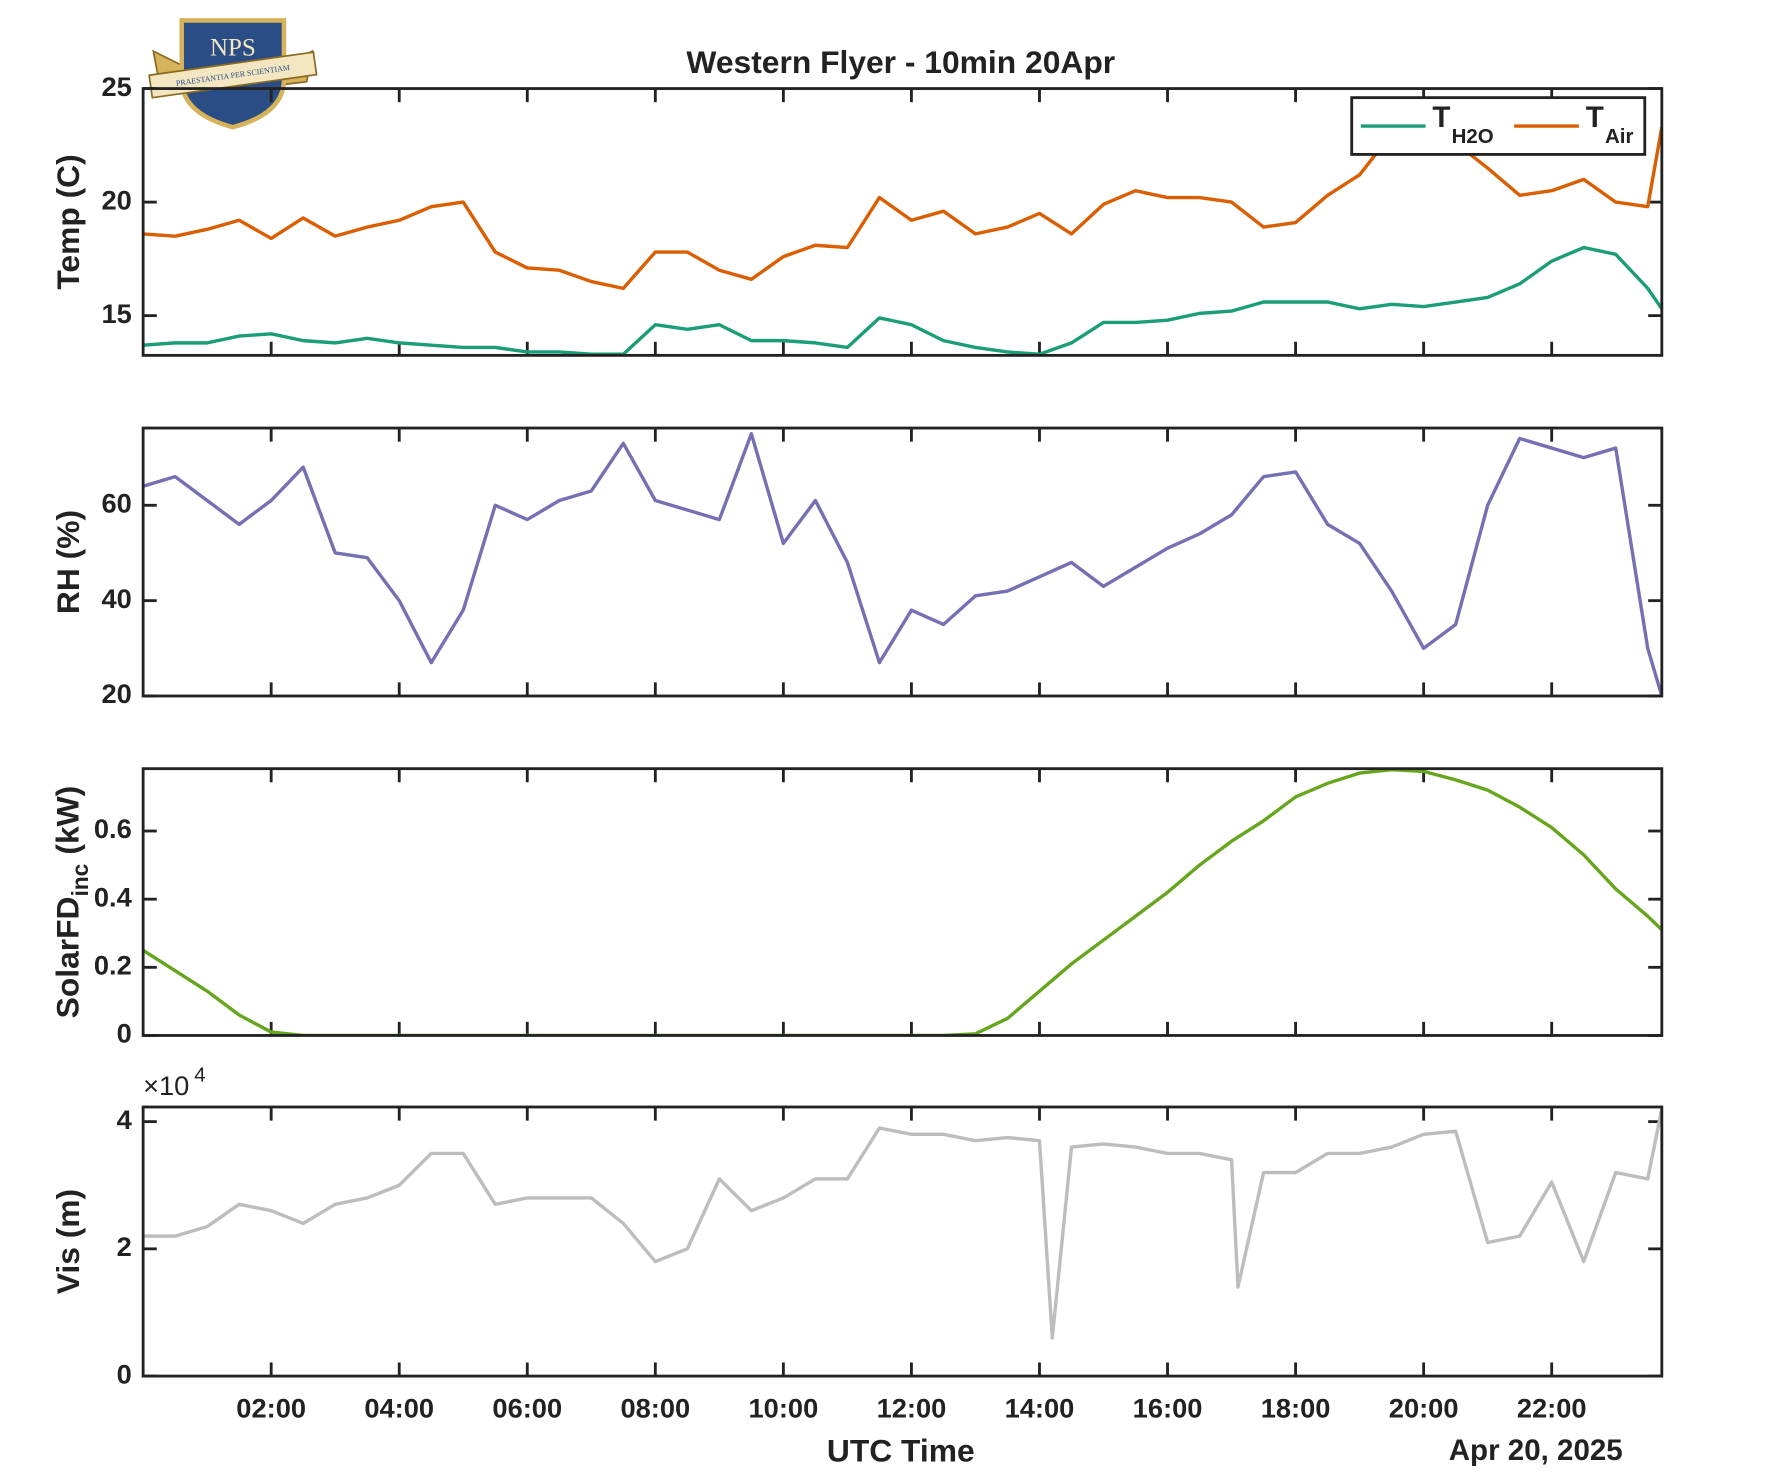 The width and height of the screenshot is (1772, 1476). I want to click on y-axis-label: Temp (C), so click(68, 221).